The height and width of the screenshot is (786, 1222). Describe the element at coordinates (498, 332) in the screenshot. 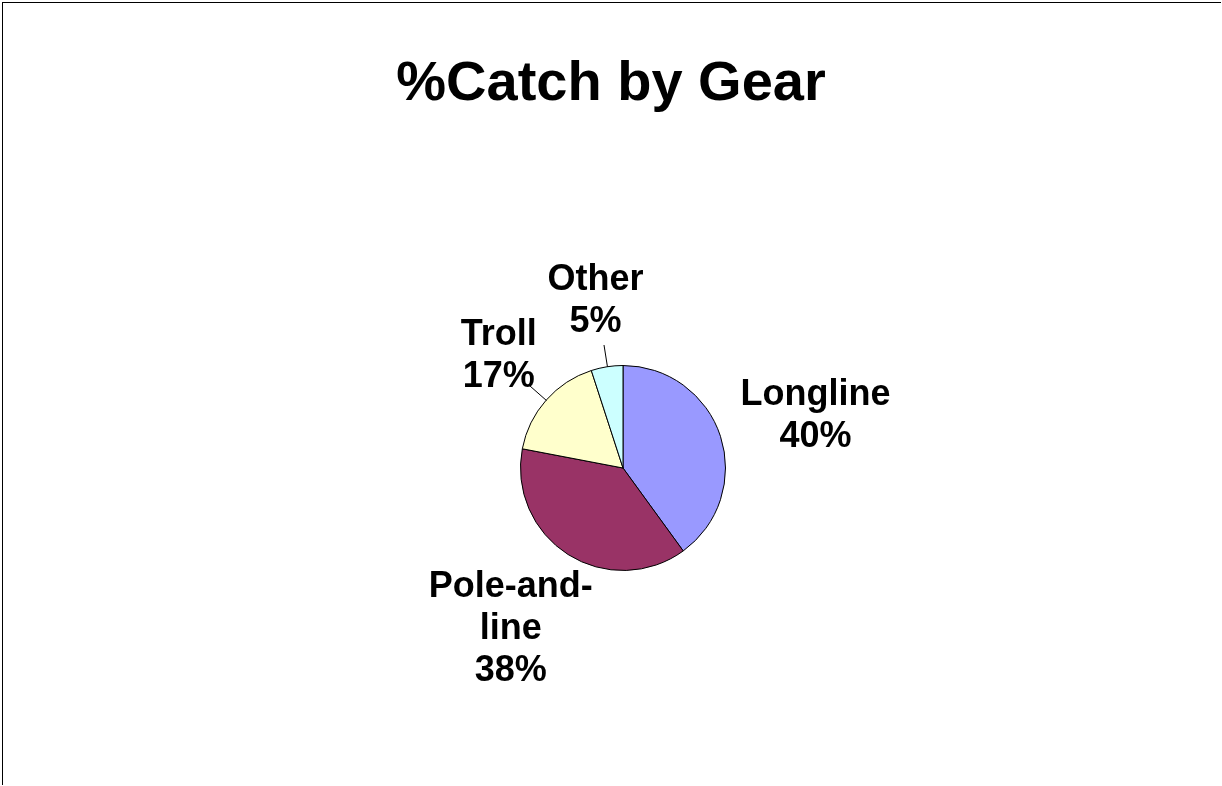

I see `slice-label: Troll` at that location.